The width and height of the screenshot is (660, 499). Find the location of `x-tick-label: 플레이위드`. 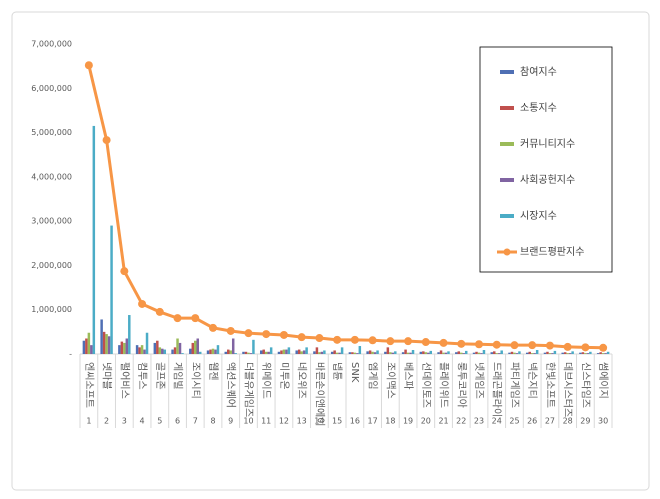

x-tick-label: 플레이위드 is located at coordinates (444, 385).